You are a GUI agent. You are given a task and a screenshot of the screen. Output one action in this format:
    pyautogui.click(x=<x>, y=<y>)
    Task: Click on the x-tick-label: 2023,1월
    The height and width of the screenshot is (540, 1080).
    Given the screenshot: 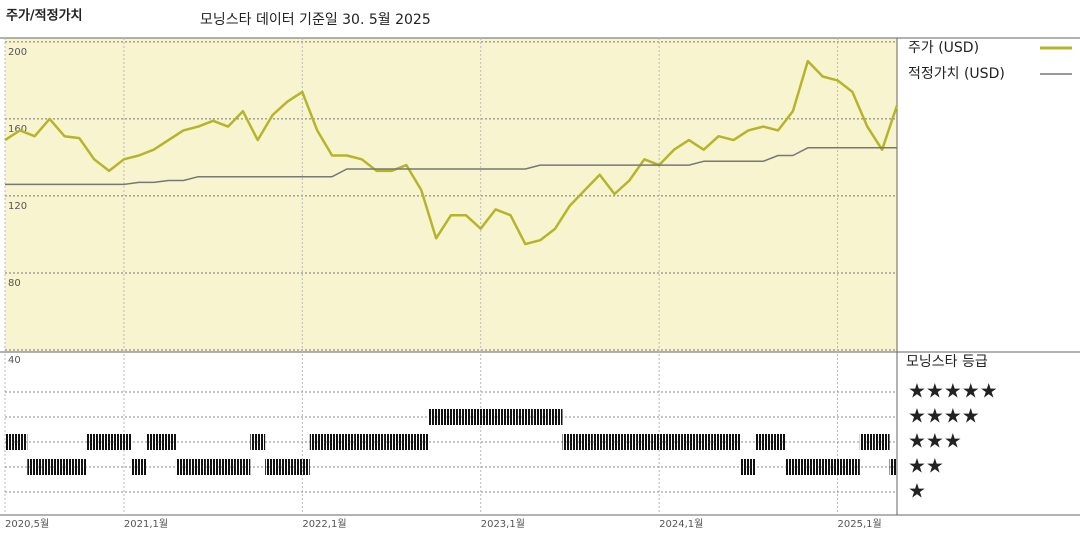 What is the action you would take?
    pyautogui.click(x=503, y=524)
    